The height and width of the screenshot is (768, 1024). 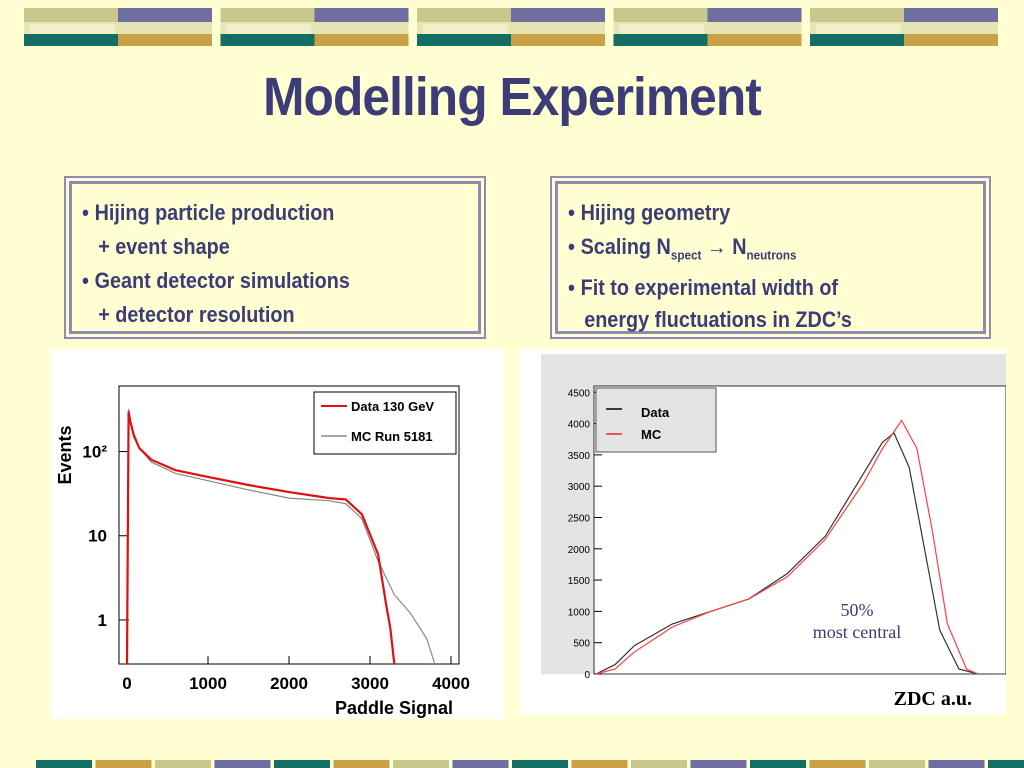 I want to click on y-tick-label: 1500, so click(x=579, y=581).